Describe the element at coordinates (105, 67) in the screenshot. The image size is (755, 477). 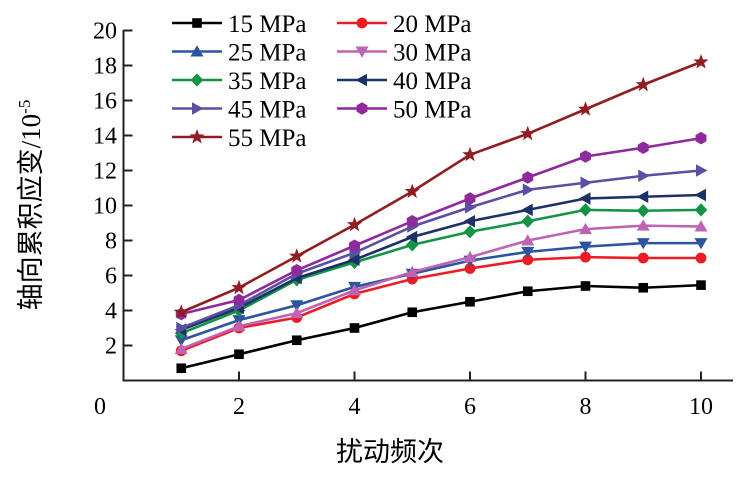
I see `y-tick-label: 18` at that location.